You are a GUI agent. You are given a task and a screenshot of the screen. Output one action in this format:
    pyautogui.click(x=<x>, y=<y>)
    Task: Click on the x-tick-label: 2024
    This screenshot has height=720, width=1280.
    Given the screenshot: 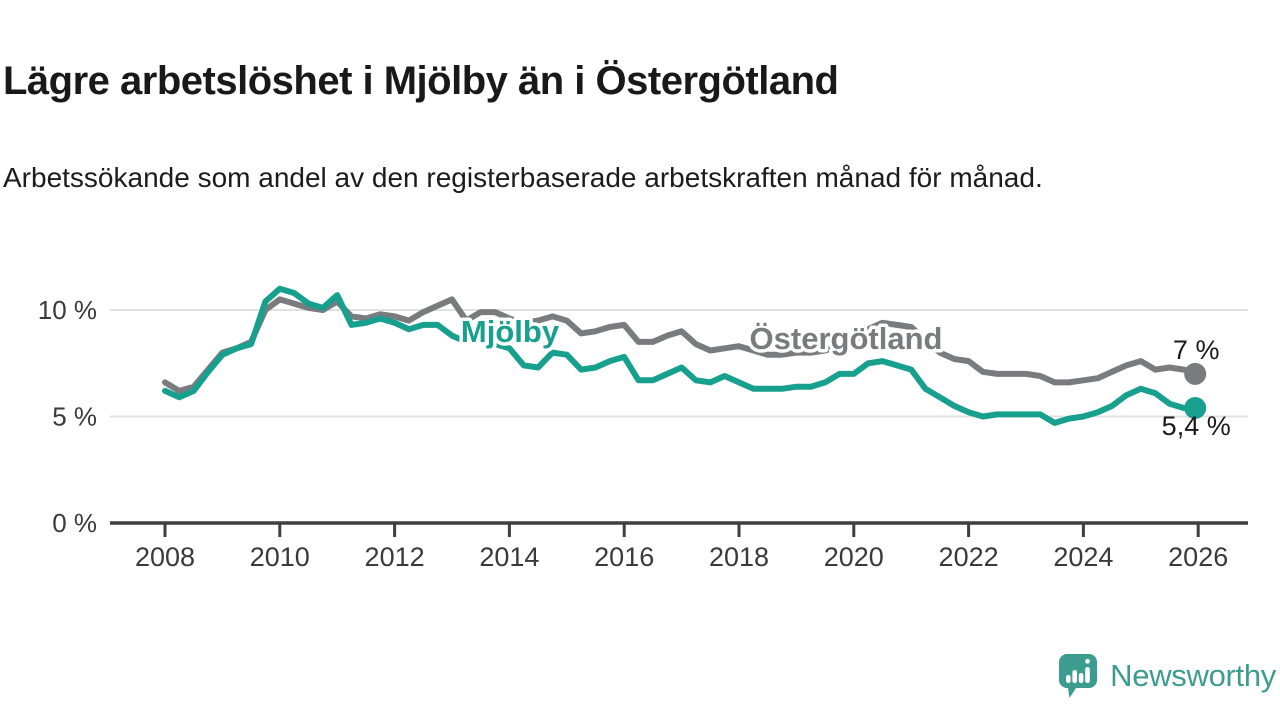 What is the action you would take?
    pyautogui.click(x=1083, y=557)
    